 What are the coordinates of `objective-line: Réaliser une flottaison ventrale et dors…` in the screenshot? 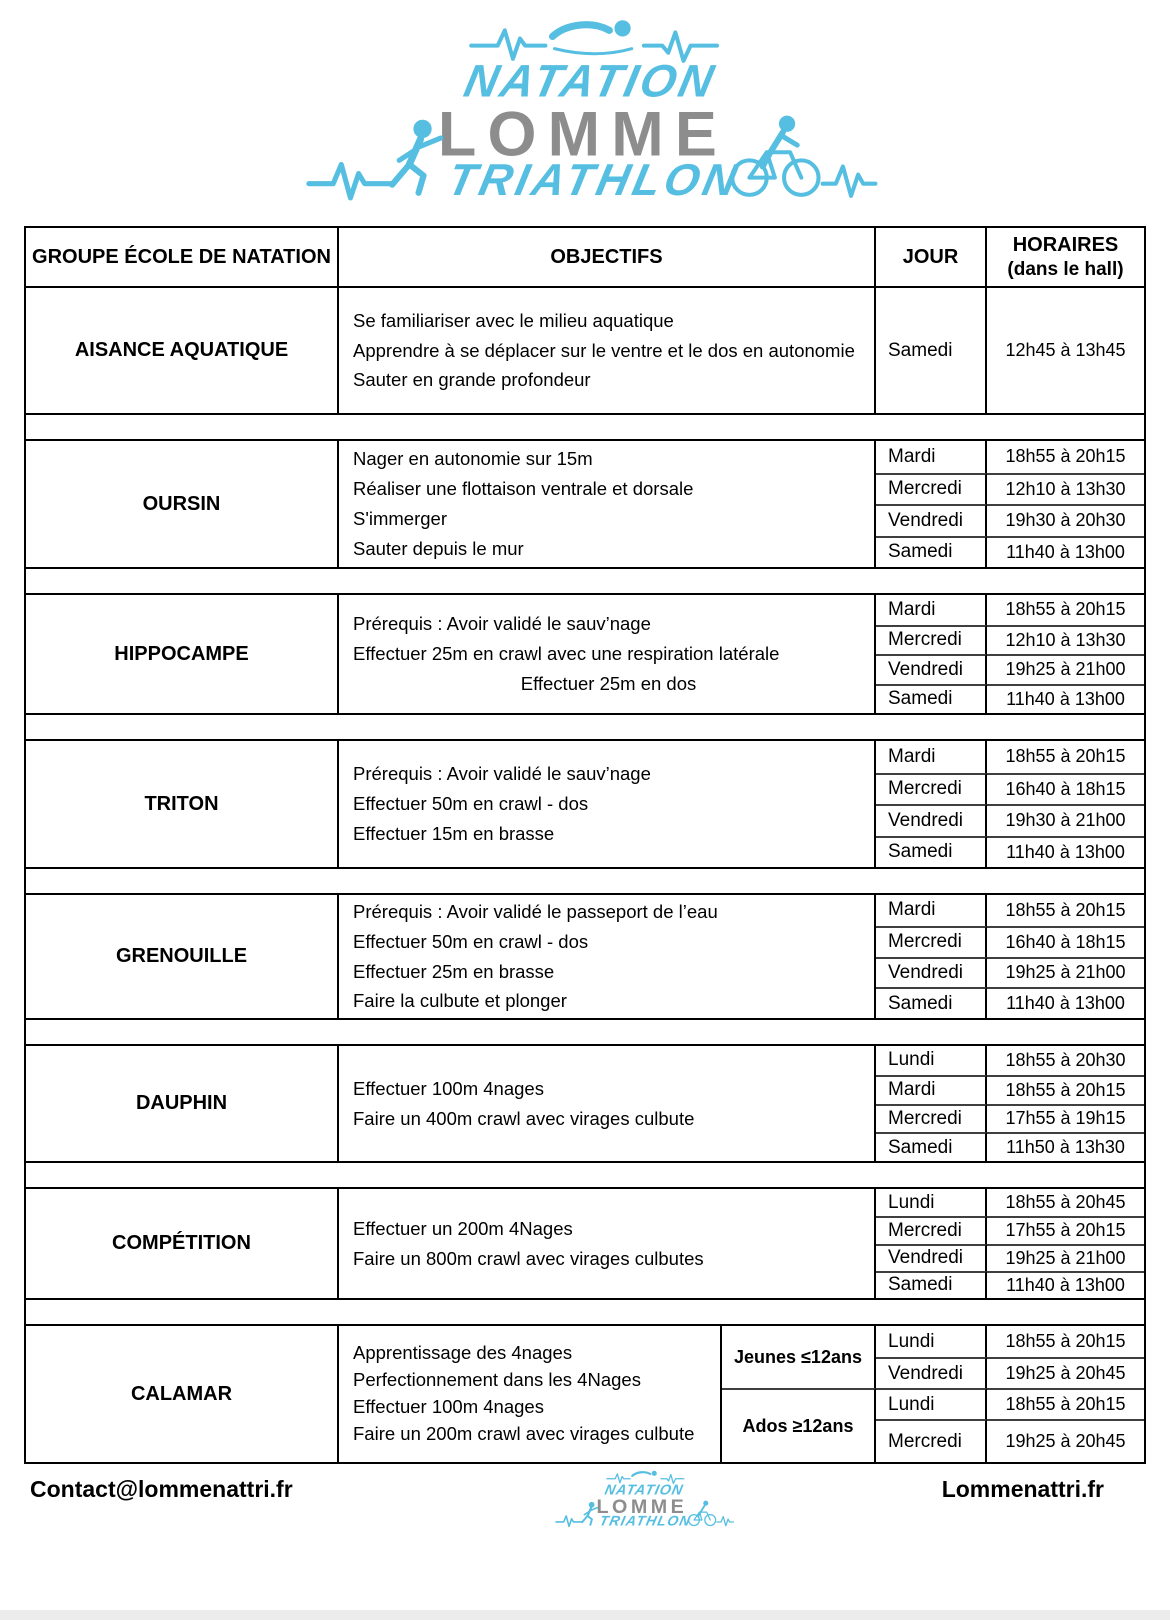 It's located at (523, 489).